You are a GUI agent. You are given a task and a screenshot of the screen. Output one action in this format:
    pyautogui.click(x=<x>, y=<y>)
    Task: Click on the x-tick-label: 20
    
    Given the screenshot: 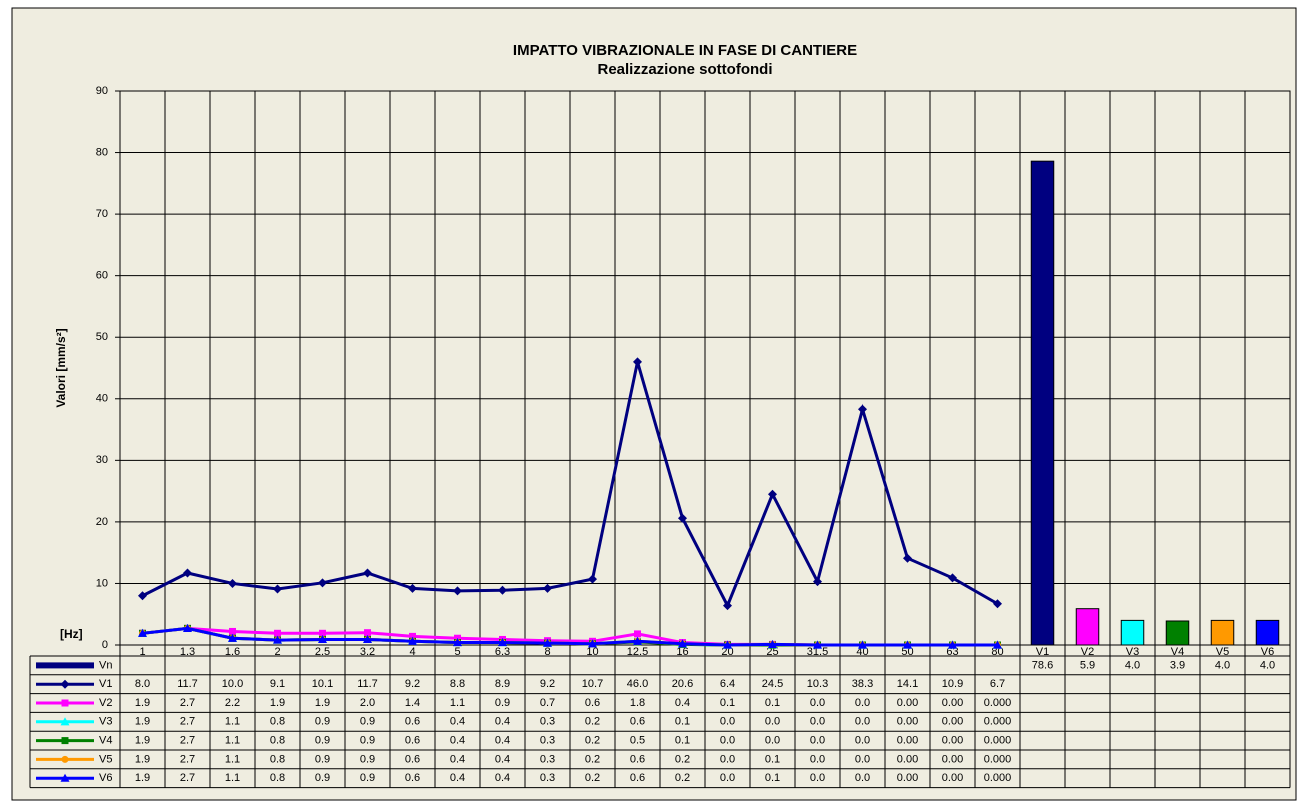 What is the action you would take?
    pyautogui.click(x=727, y=652)
    